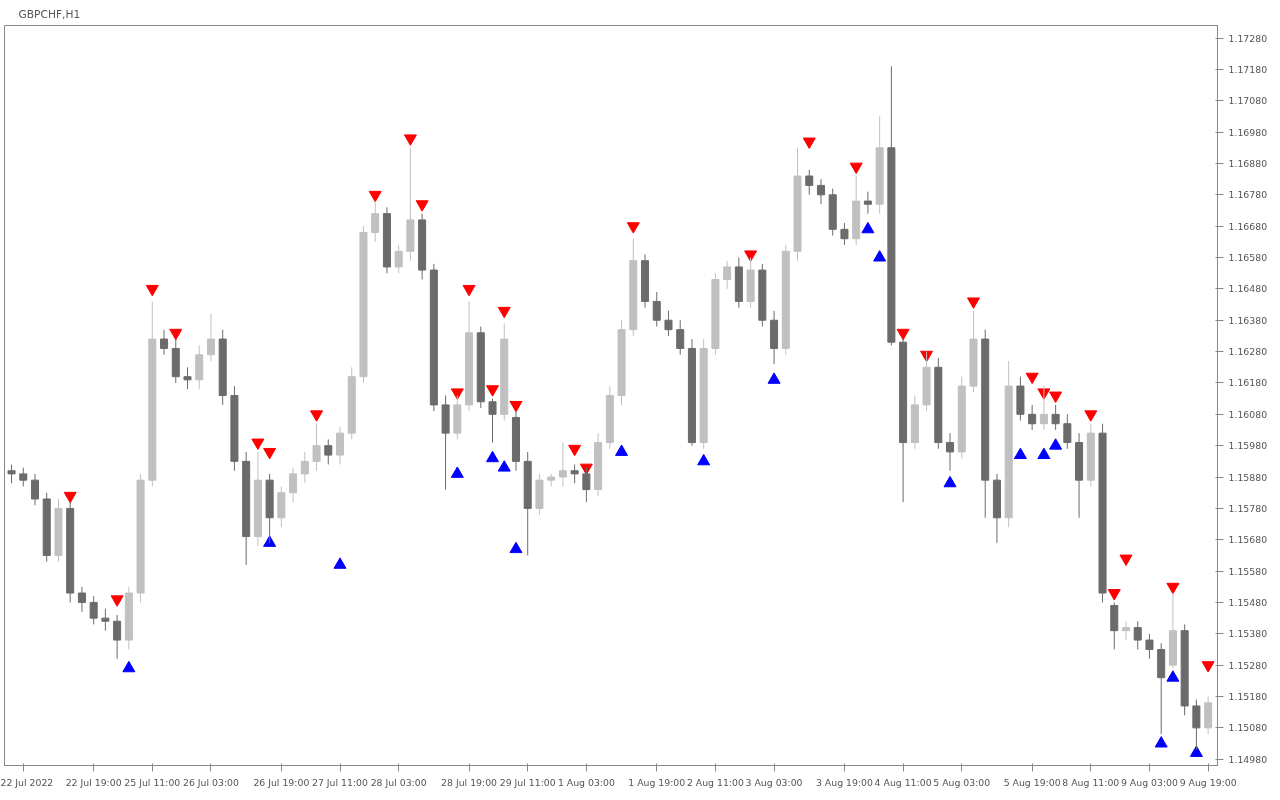 This screenshot has width=1280, height=800. Describe the element at coordinates (1248, 414) in the screenshot. I see `y-tick-label: 1.16080` at that location.